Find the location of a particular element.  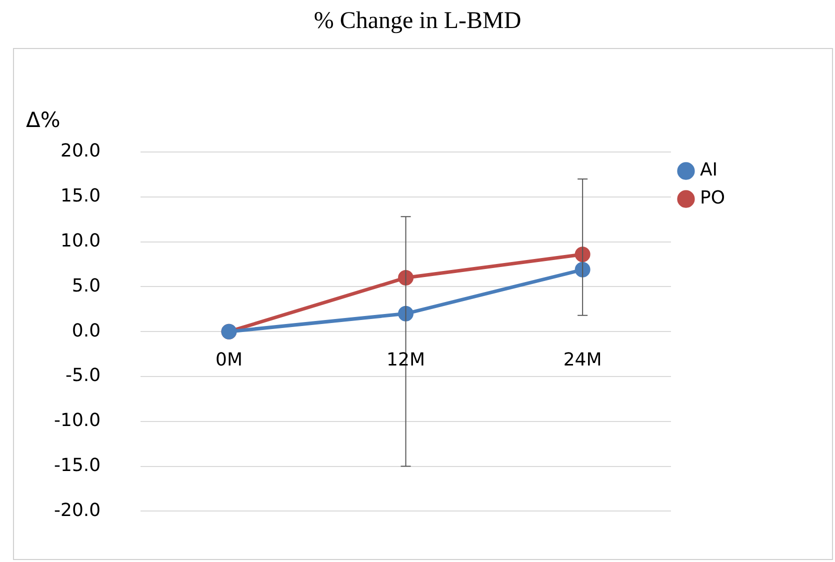

x-tick-label: 24M is located at coordinates (582, 359).